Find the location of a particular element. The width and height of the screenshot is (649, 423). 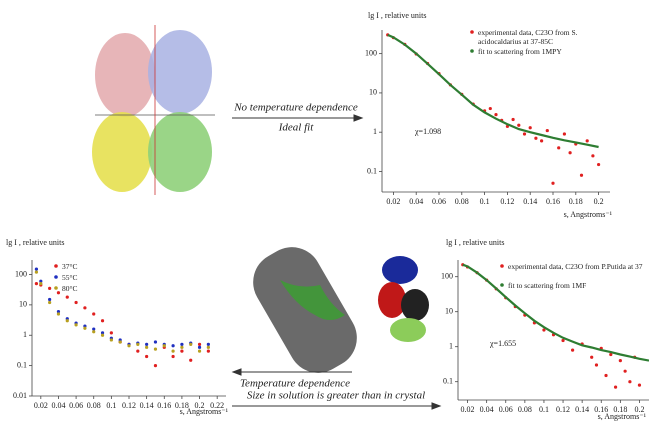

legend-label: 55°C is located at coordinates (70, 277).